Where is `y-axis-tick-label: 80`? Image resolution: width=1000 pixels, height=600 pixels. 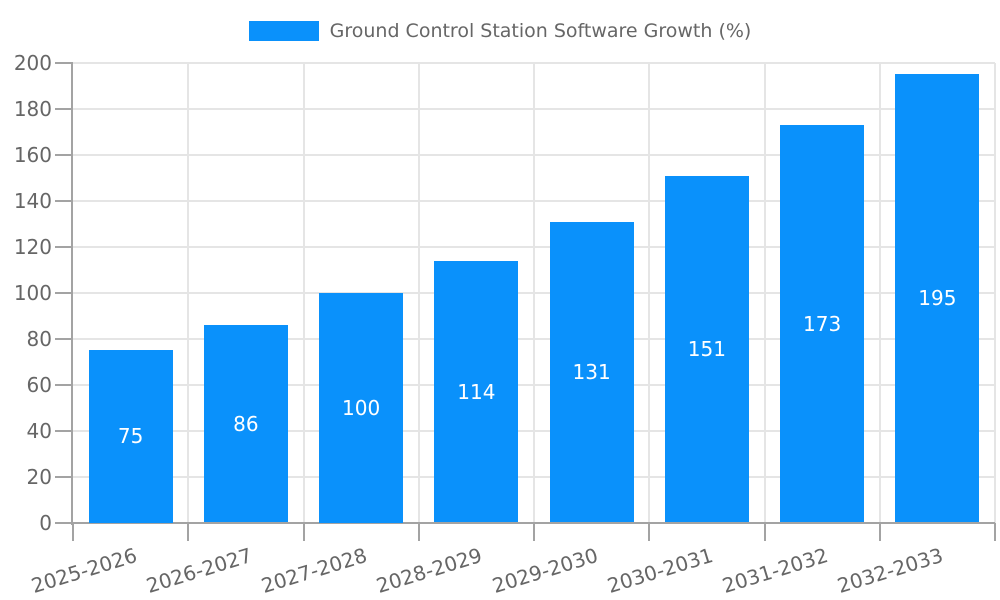 y-axis-tick-label: 80 is located at coordinates (39, 338).